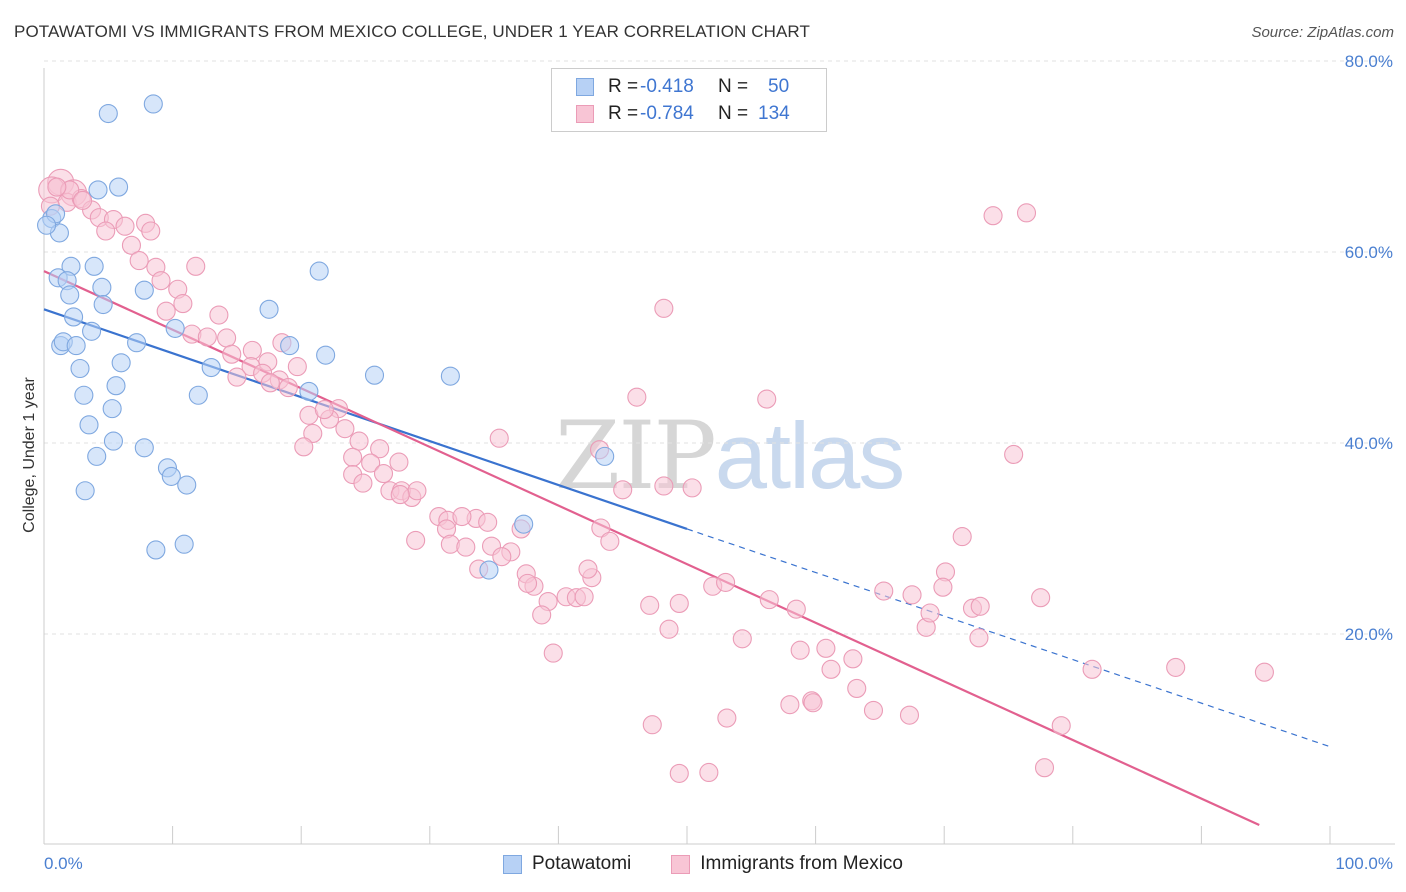  I want to click on legend-n-value: 50, so click(779, 86).